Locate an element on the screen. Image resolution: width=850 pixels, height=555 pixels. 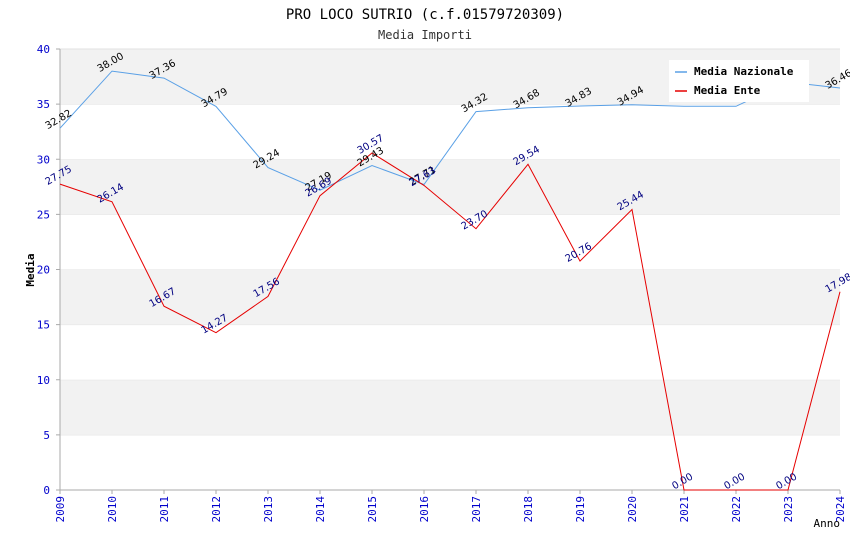
x-tick-label: 2013 is located at coordinates (268, 509).